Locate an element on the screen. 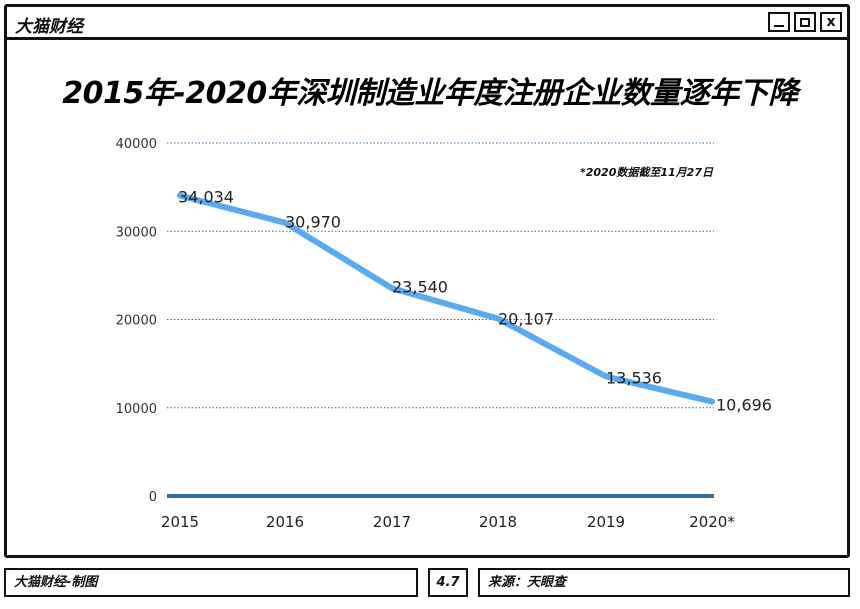 This screenshot has height=609, width=860. x-tick-label: 2019 is located at coordinates (606, 522).